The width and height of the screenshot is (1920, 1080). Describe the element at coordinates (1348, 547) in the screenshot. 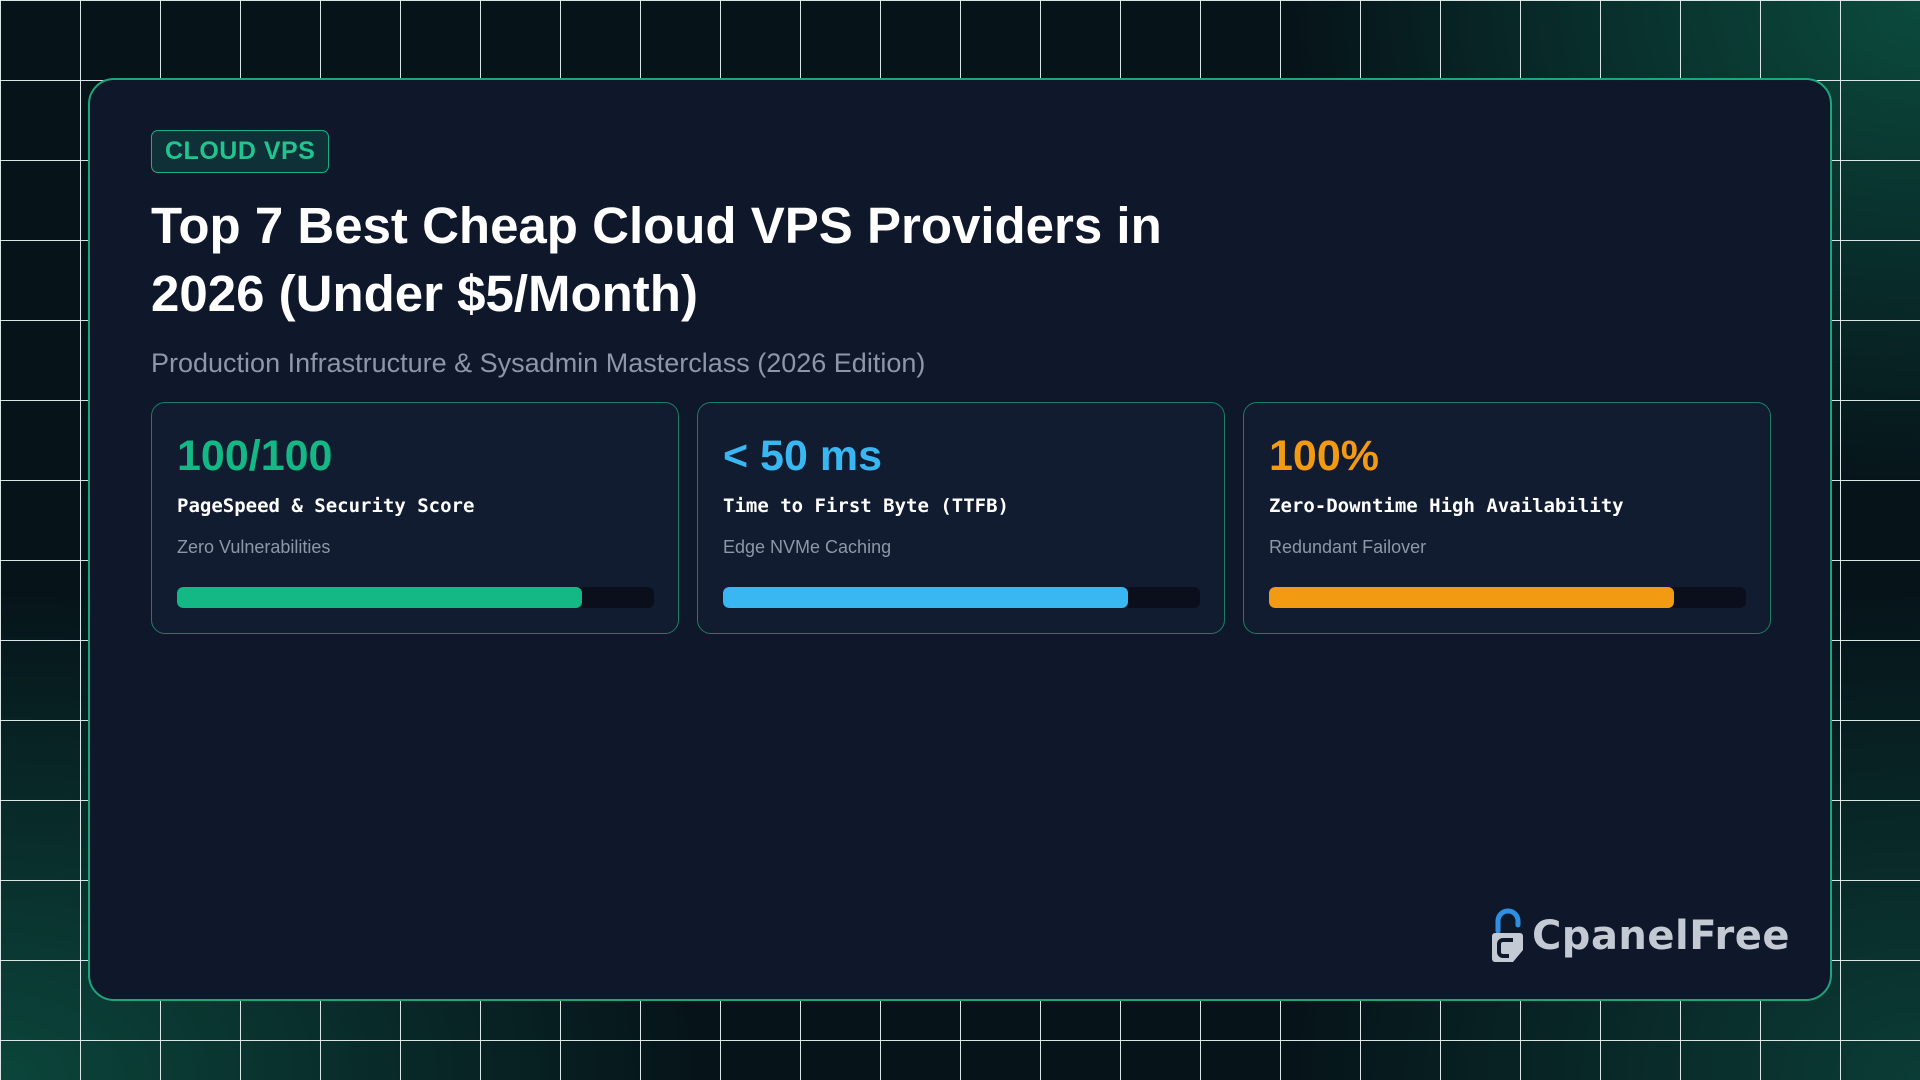

I see `stat-caption: Redundant Failover` at that location.